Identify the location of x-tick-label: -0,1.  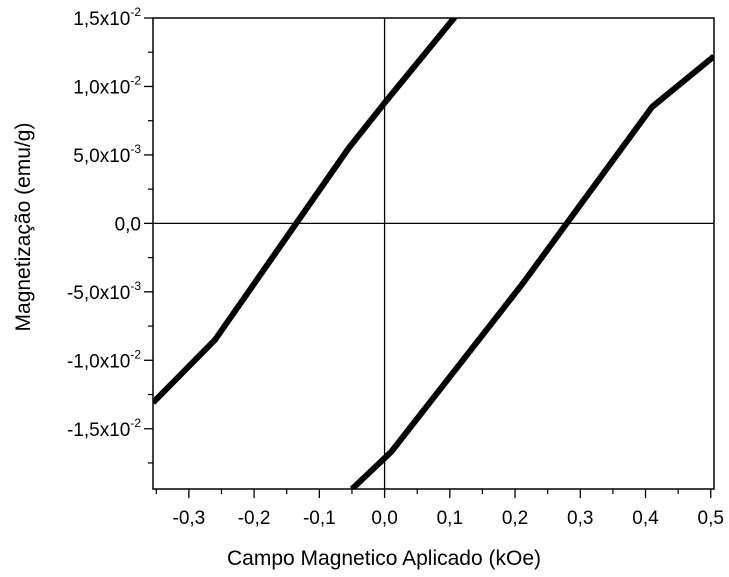
(319, 518).